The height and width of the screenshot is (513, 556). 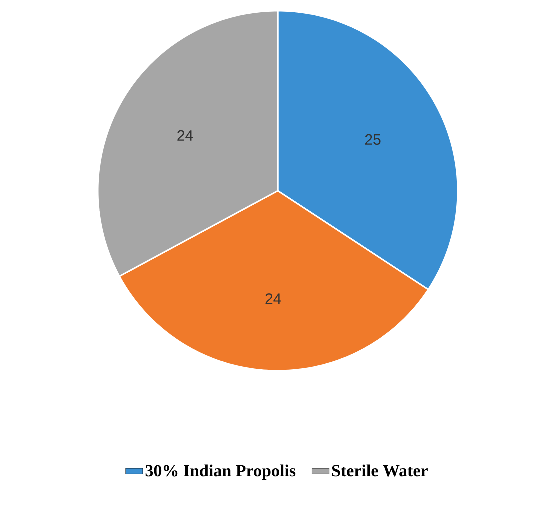 I want to click on data-label: 25, so click(x=373, y=140).